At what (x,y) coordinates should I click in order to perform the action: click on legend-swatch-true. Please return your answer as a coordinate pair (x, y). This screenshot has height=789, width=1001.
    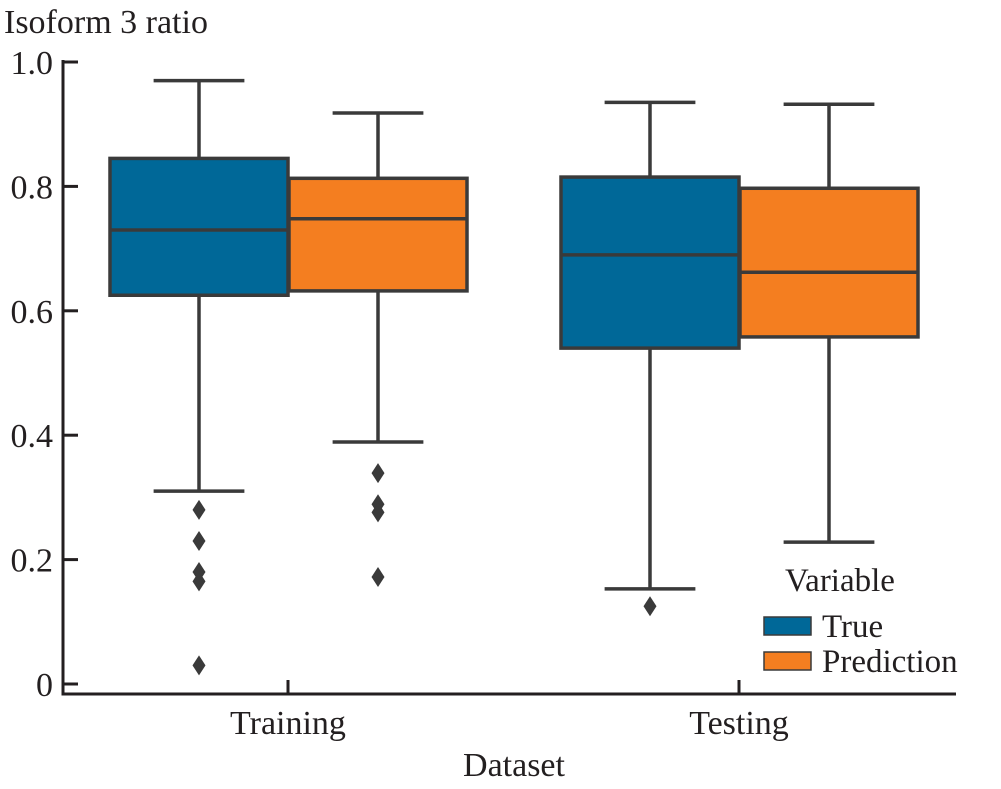
    Looking at the image, I should click on (787, 626).